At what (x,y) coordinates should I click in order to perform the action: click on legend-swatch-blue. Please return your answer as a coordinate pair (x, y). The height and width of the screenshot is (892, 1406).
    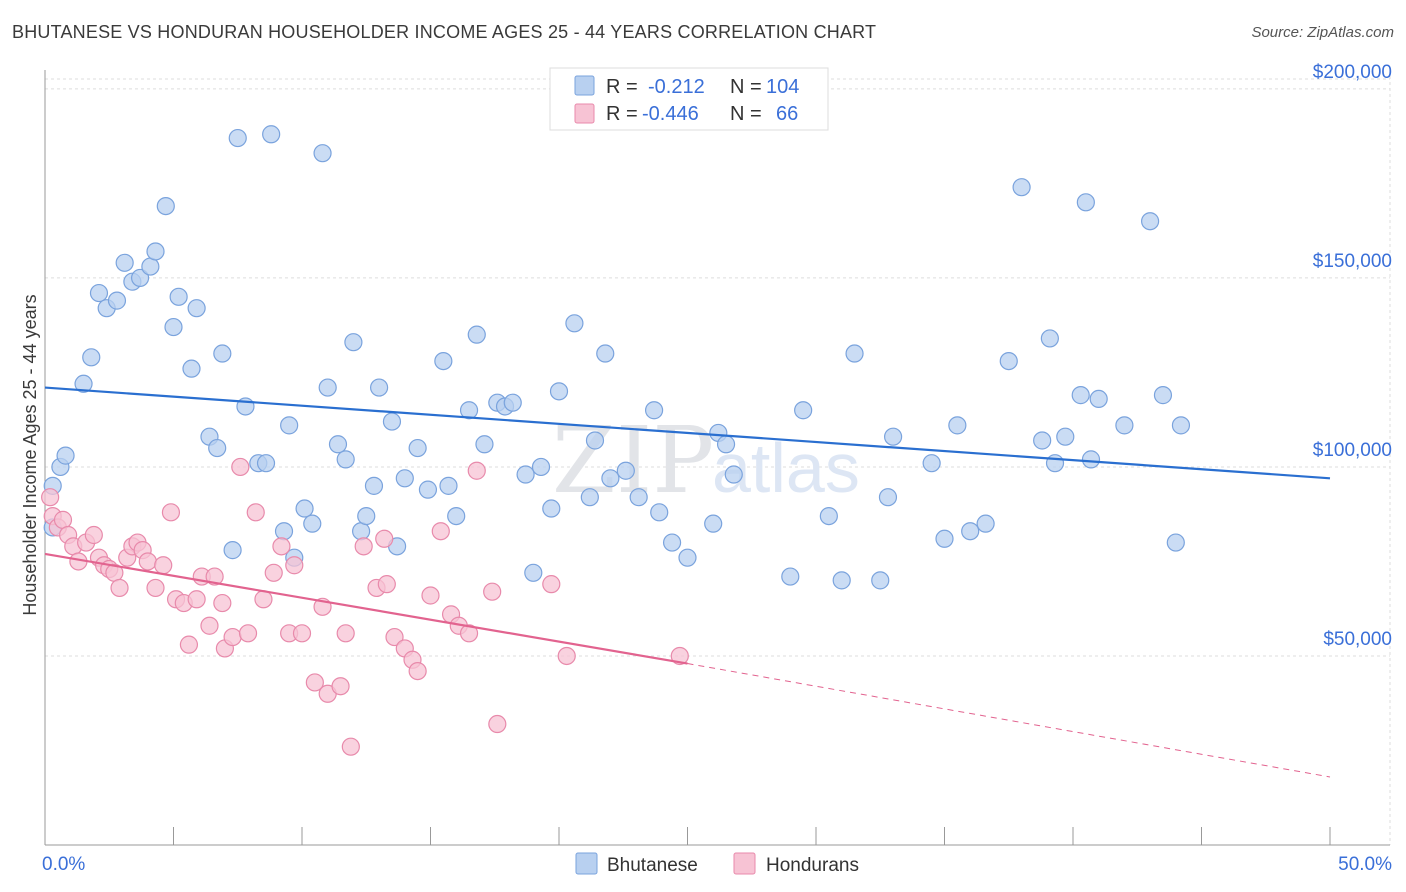
    Looking at the image, I should click on (584, 85).